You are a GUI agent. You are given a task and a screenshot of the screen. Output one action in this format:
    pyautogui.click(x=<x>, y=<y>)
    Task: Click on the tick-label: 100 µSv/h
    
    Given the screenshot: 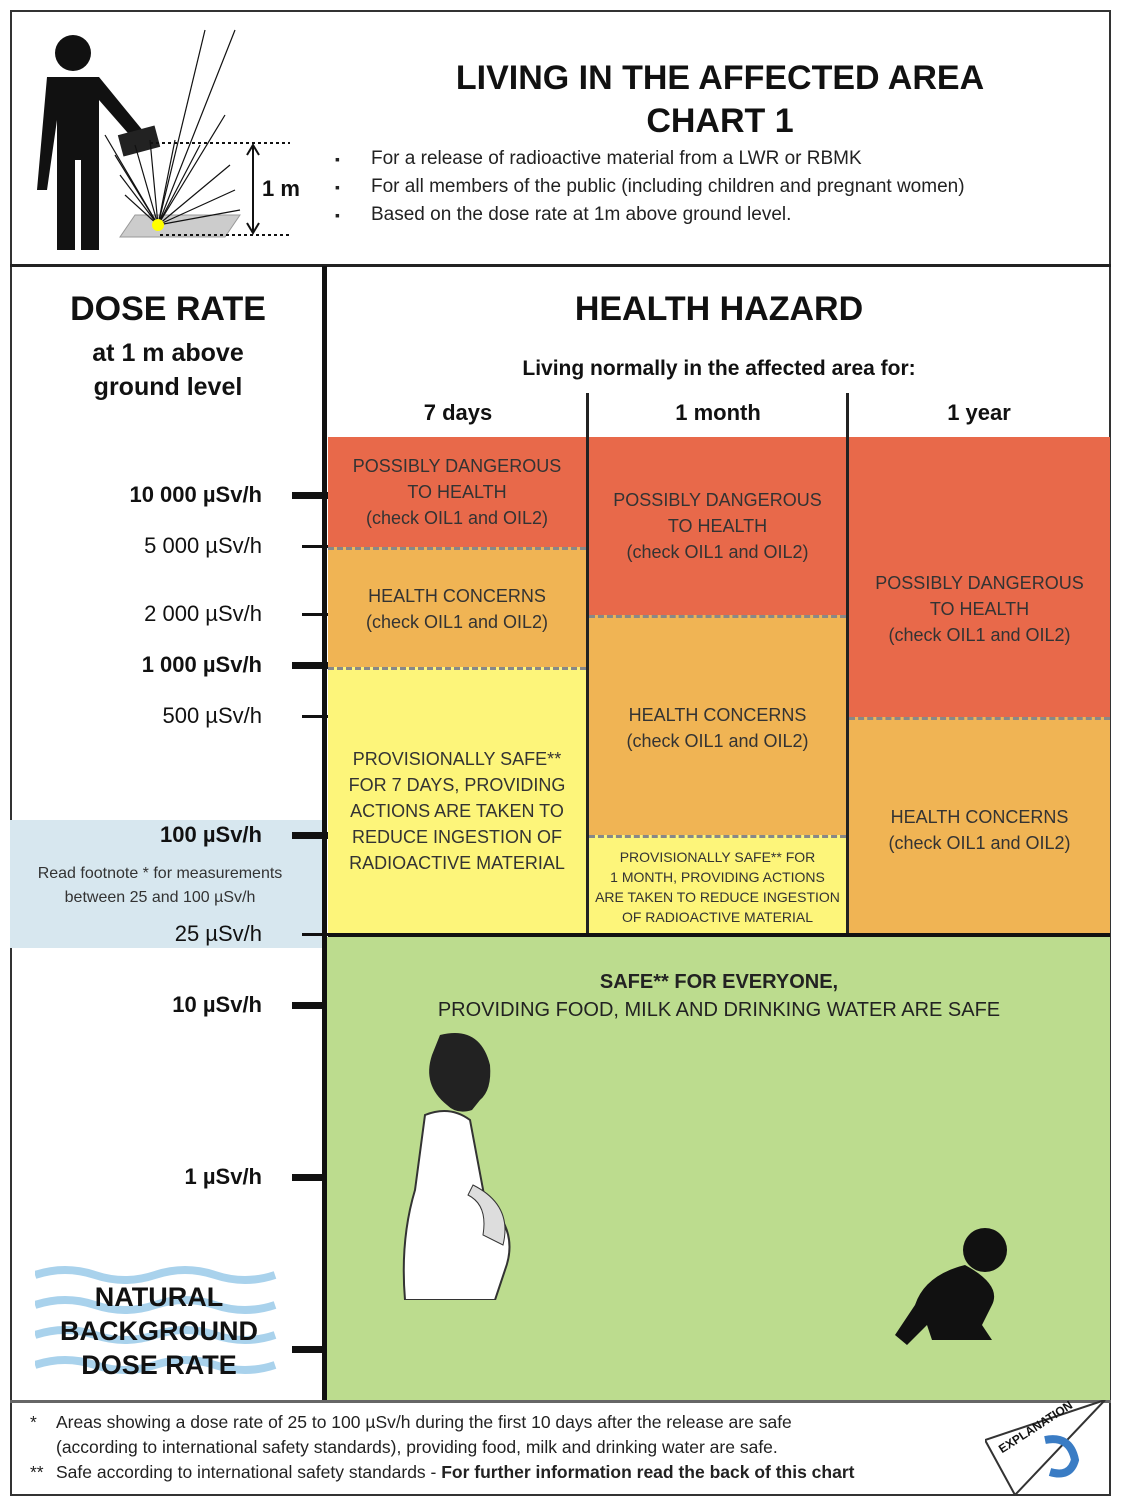 What is the action you would take?
    pyautogui.click(x=211, y=834)
    